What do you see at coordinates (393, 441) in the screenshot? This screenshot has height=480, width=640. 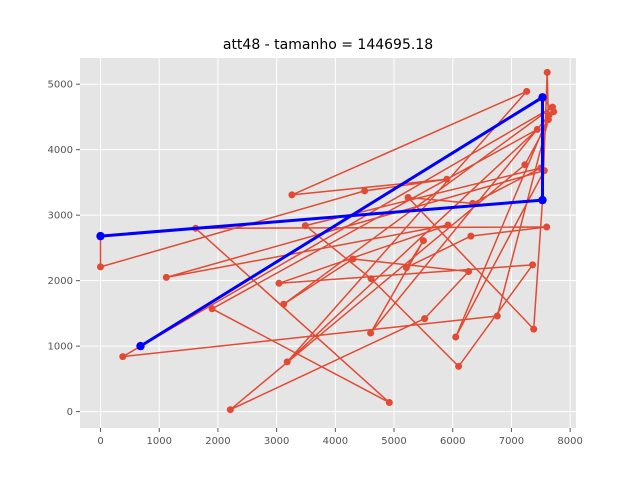 I see `x-tick-label: 5000` at bounding box center [393, 441].